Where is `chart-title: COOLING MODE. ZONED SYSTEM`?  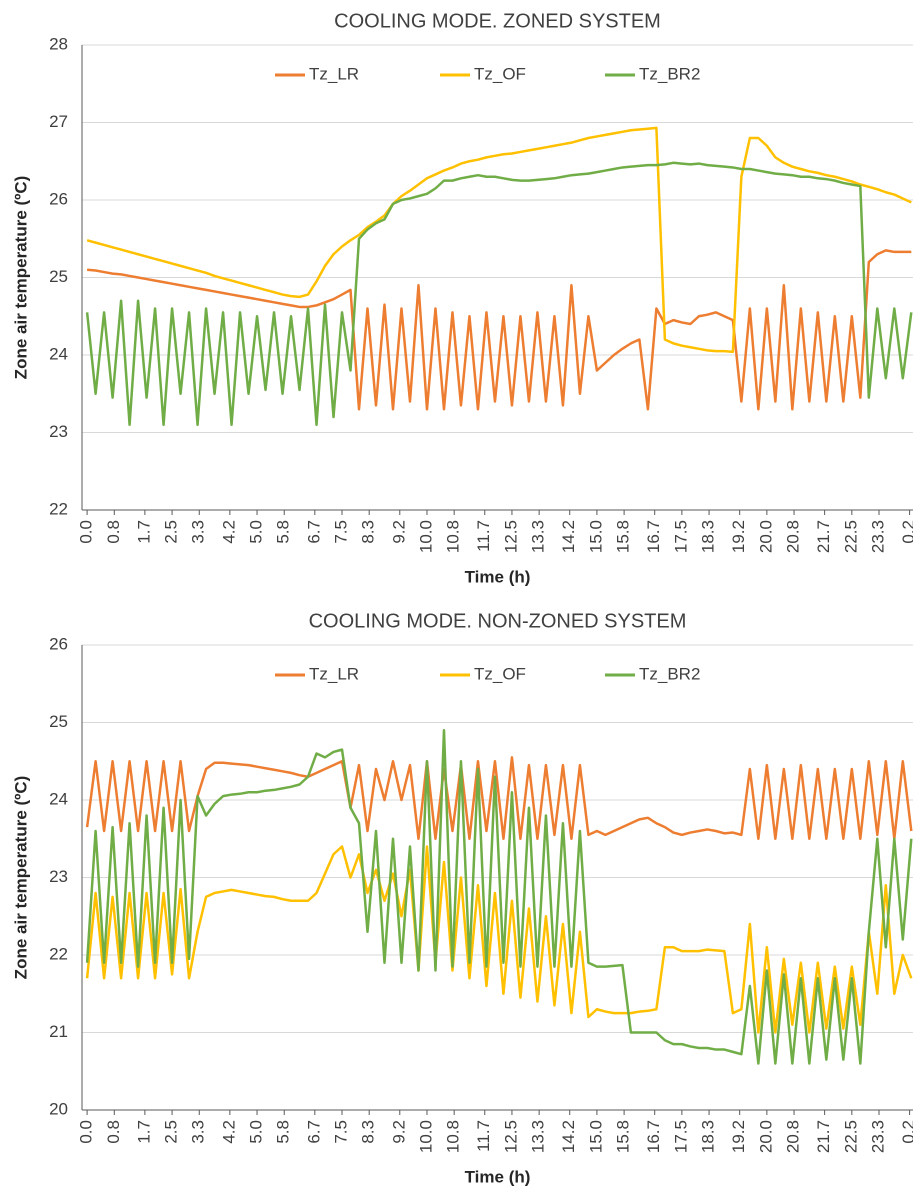
chart-title: COOLING MODE. ZONED SYSTEM is located at coordinates (497, 21).